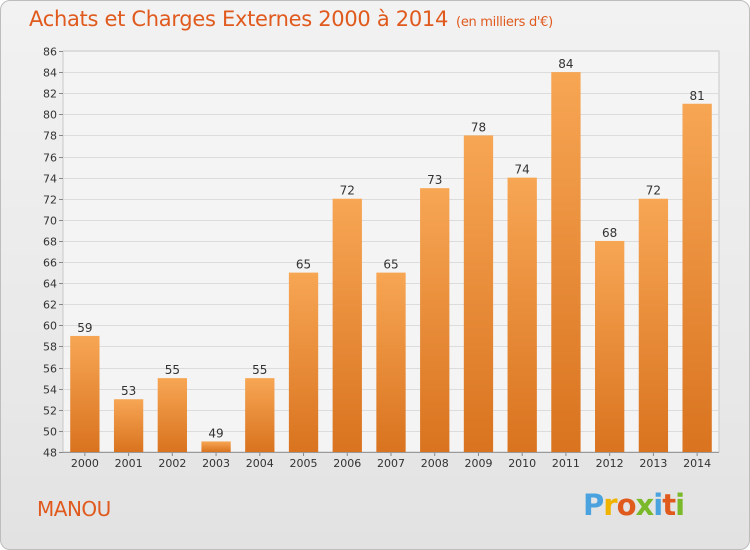 The height and width of the screenshot is (550, 750). Describe the element at coordinates (347, 463) in the screenshot. I see `x-tick-label: 2006` at that location.